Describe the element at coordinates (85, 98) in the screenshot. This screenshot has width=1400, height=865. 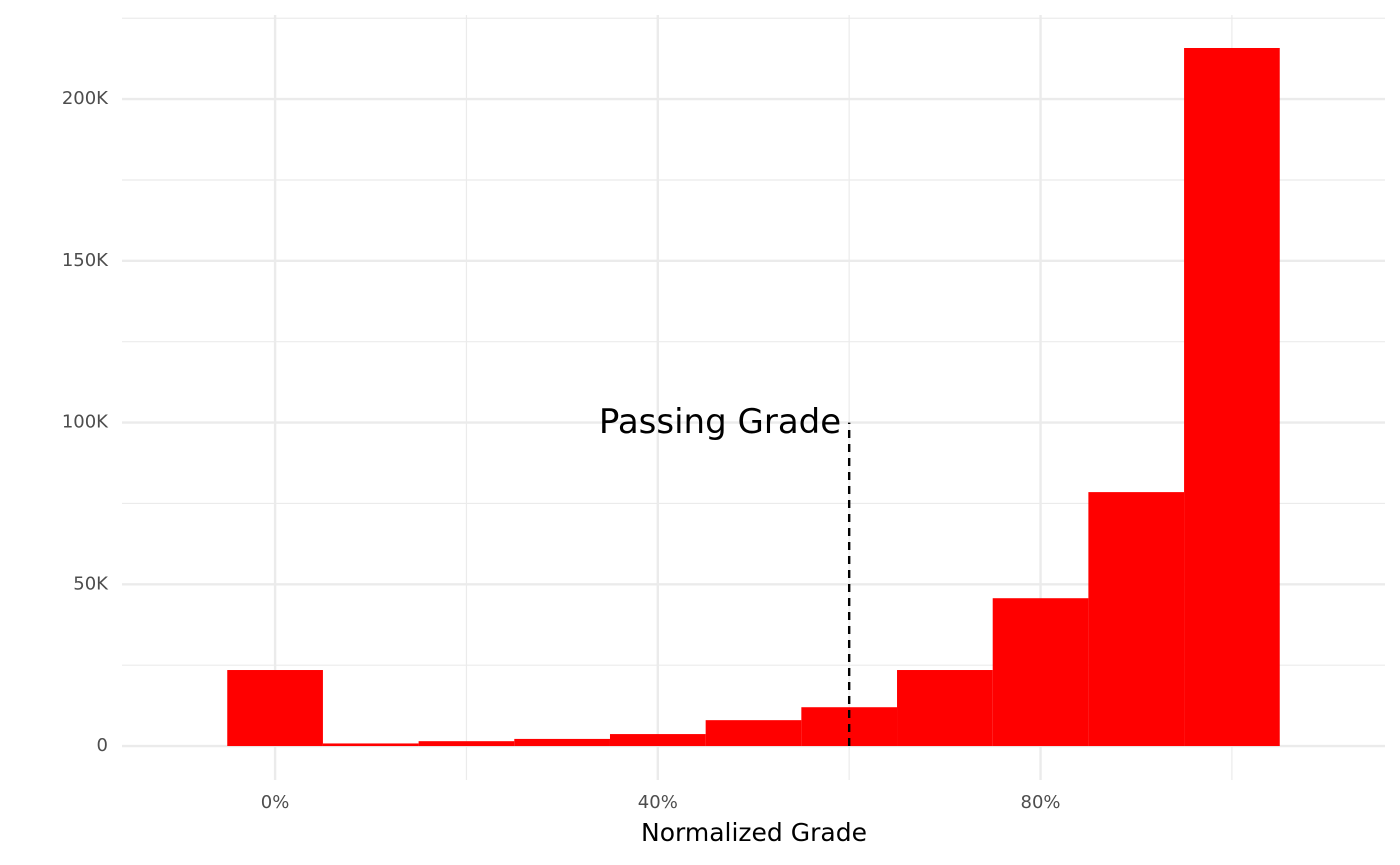
I see `y-tick-label: 200K` at that location.